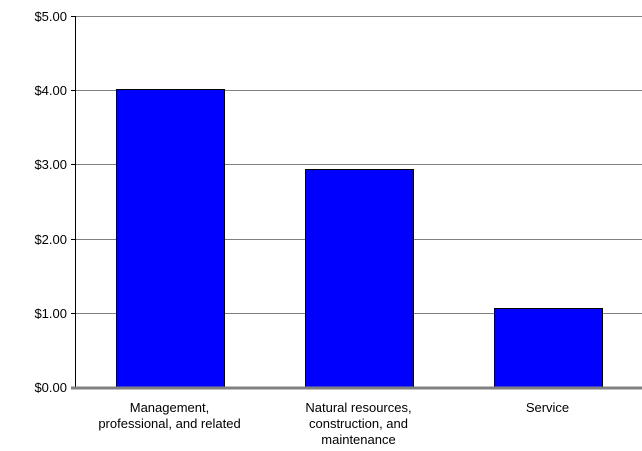  What do you see at coordinates (169, 423) in the screenshot?
I see `x-category-label-line: professional, and related` at bounding box center [169, 423].